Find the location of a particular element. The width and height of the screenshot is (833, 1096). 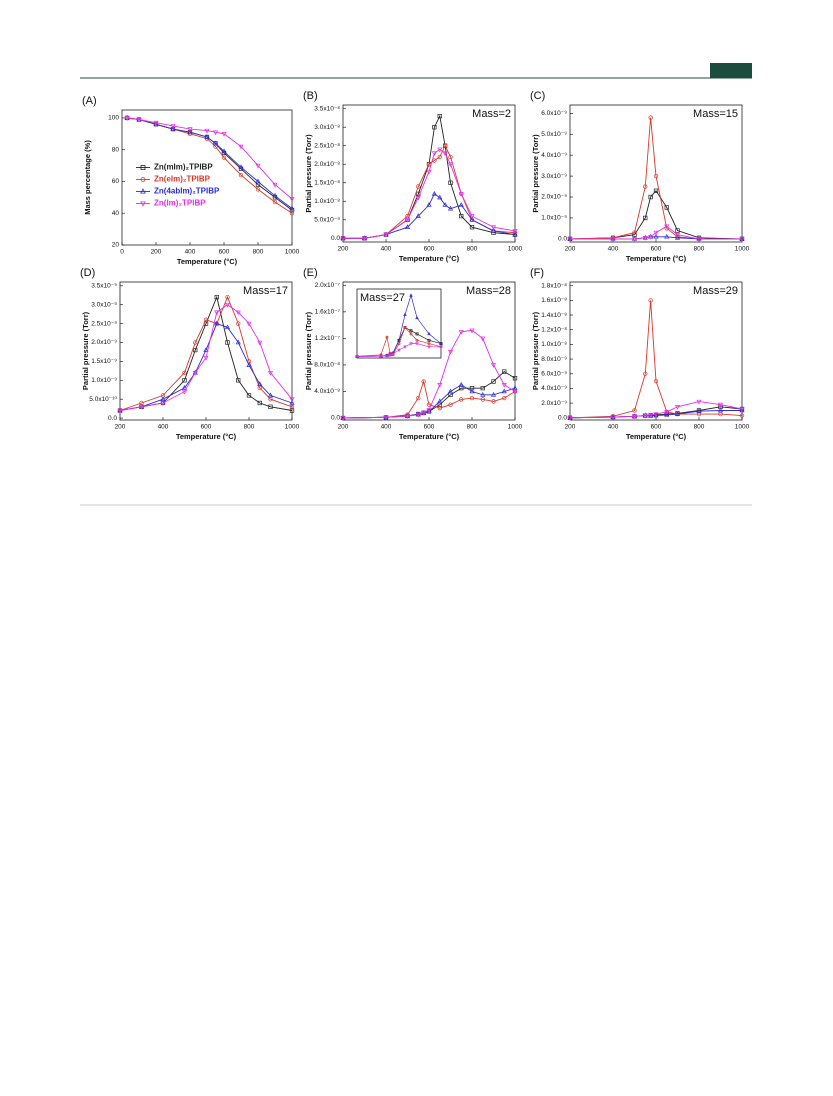

y-tick-label: 80 is located at coordinates (116, 149).